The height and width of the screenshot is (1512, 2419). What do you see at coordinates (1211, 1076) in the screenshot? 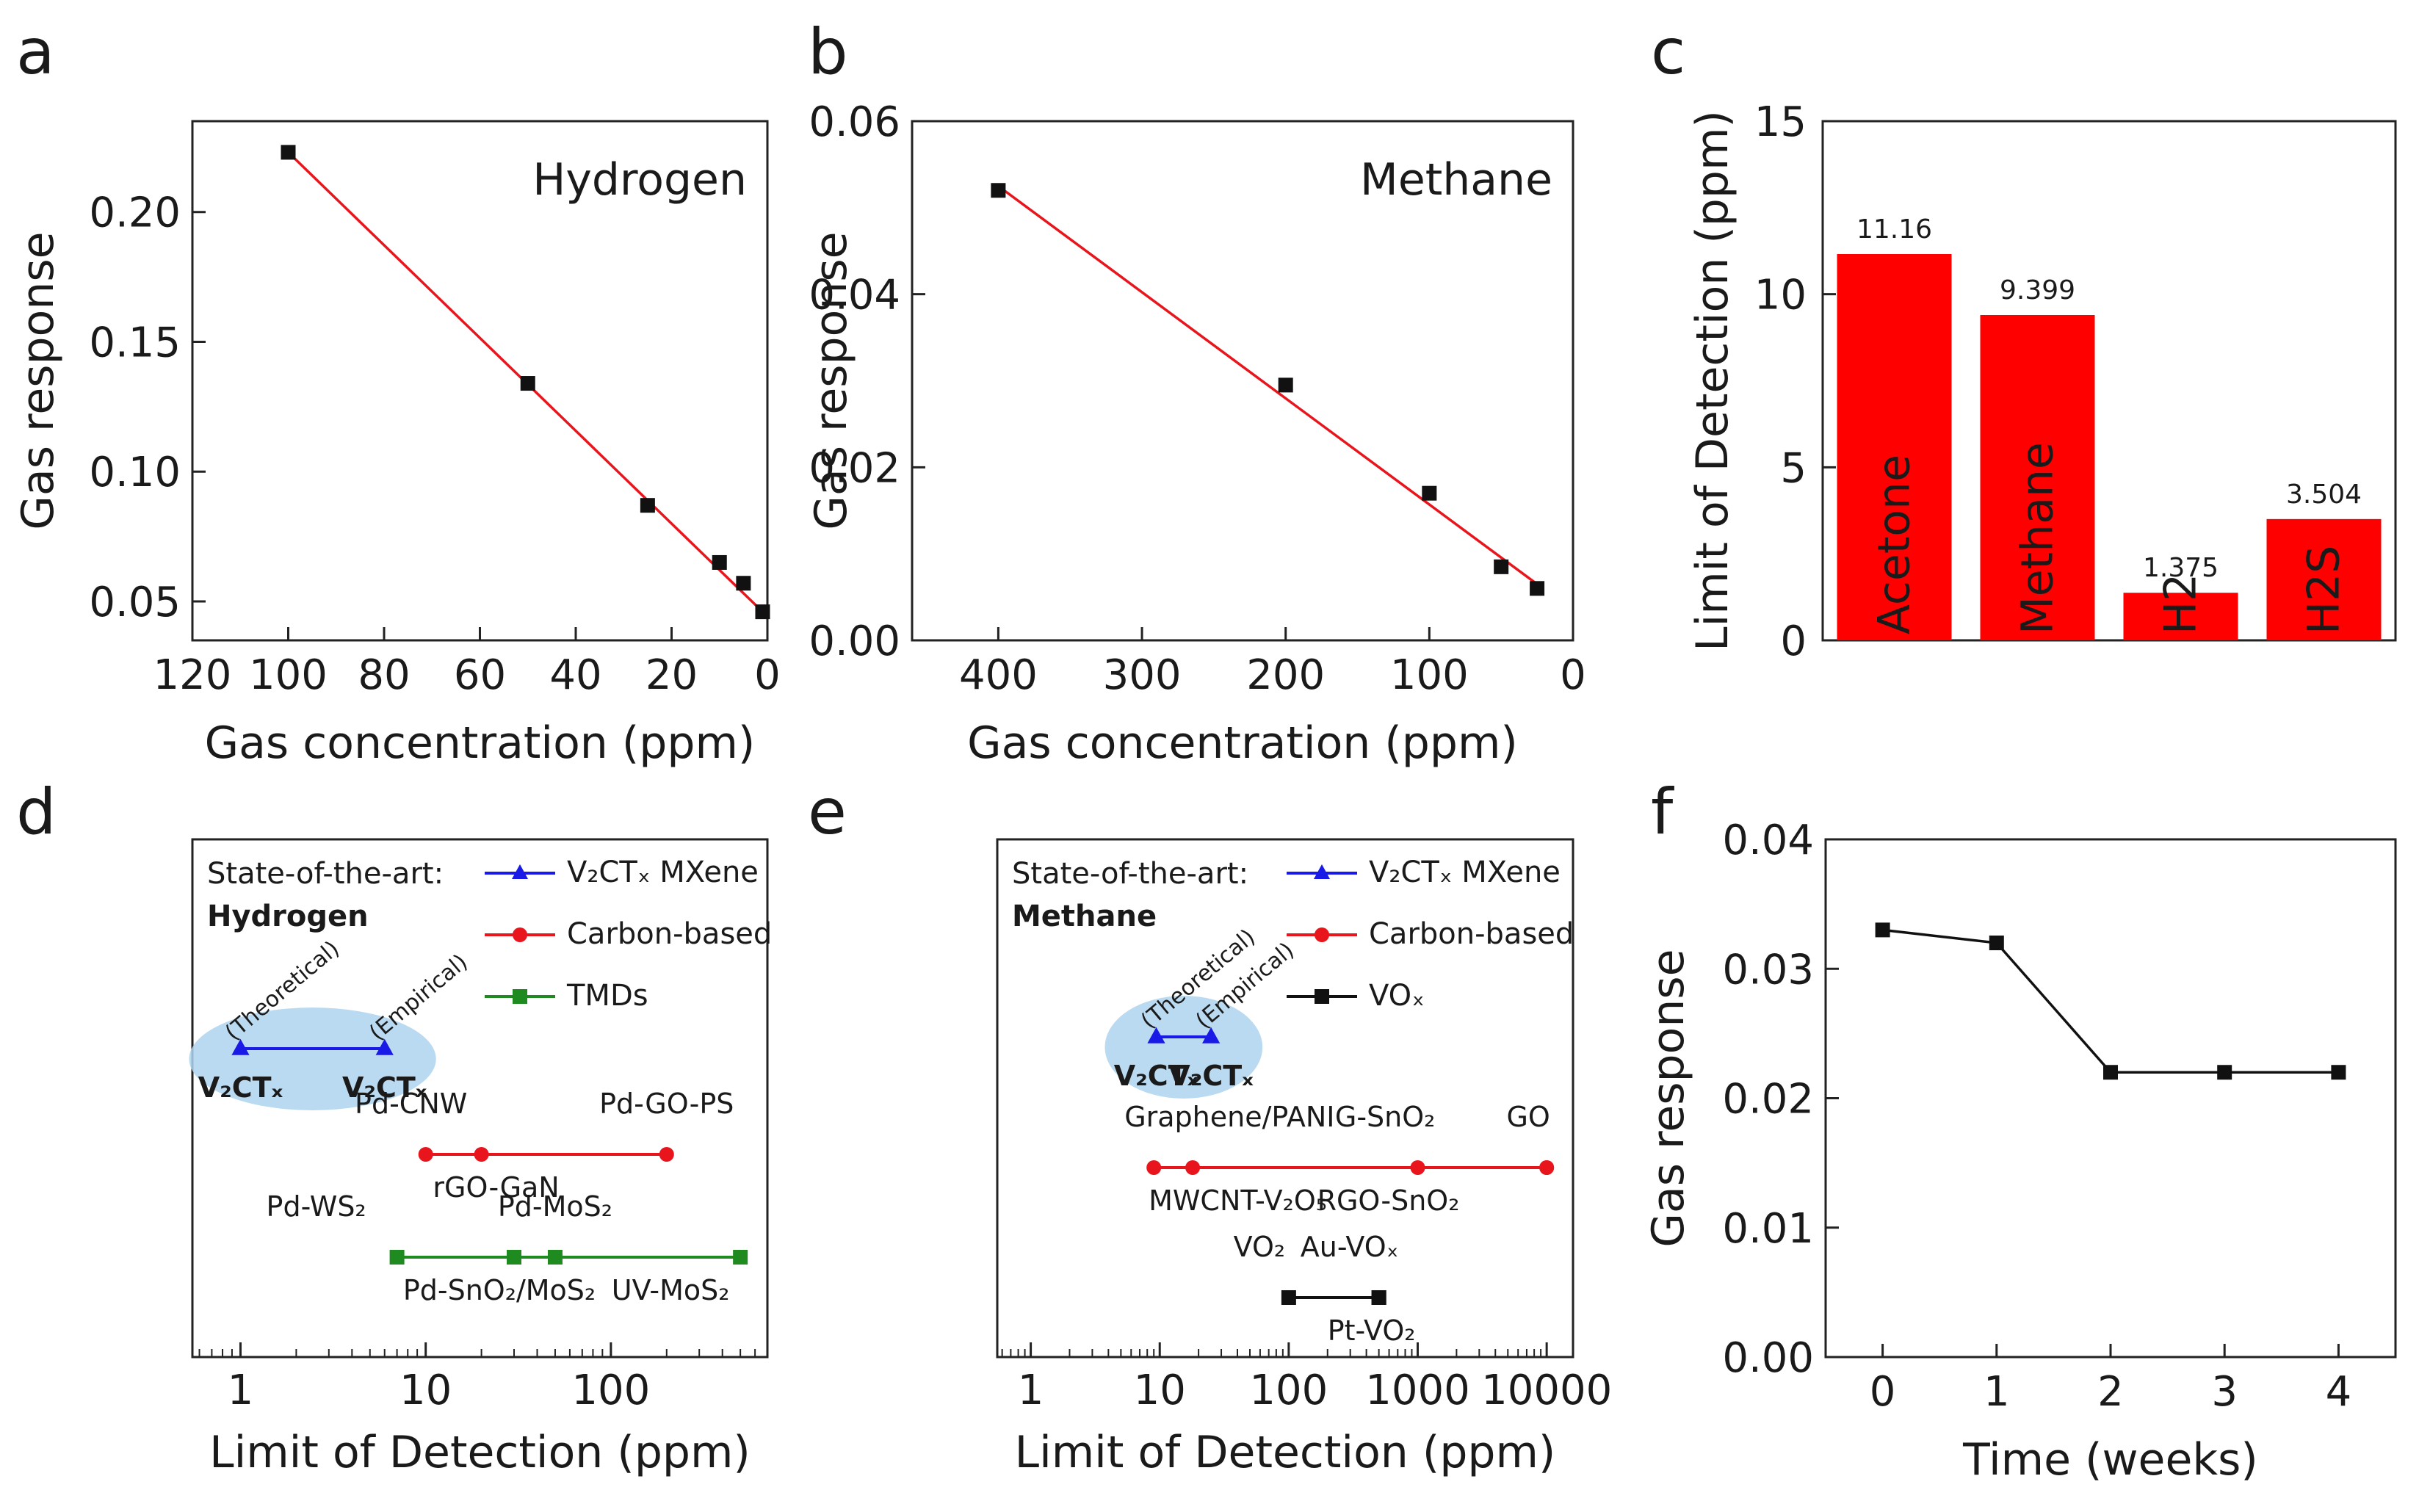
I see `point-label: V₂CTₓ` at bounding box center [1211, 1076].